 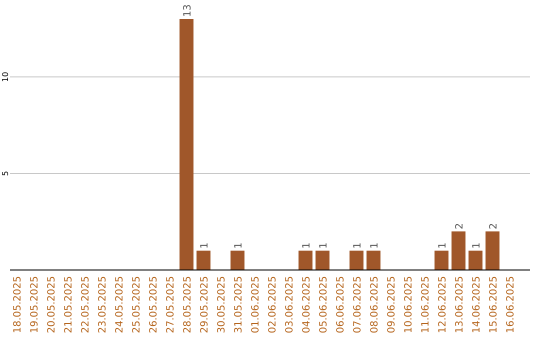 I want to click on x-tick-label: 01.06.2025, so click(x=256, y=305).